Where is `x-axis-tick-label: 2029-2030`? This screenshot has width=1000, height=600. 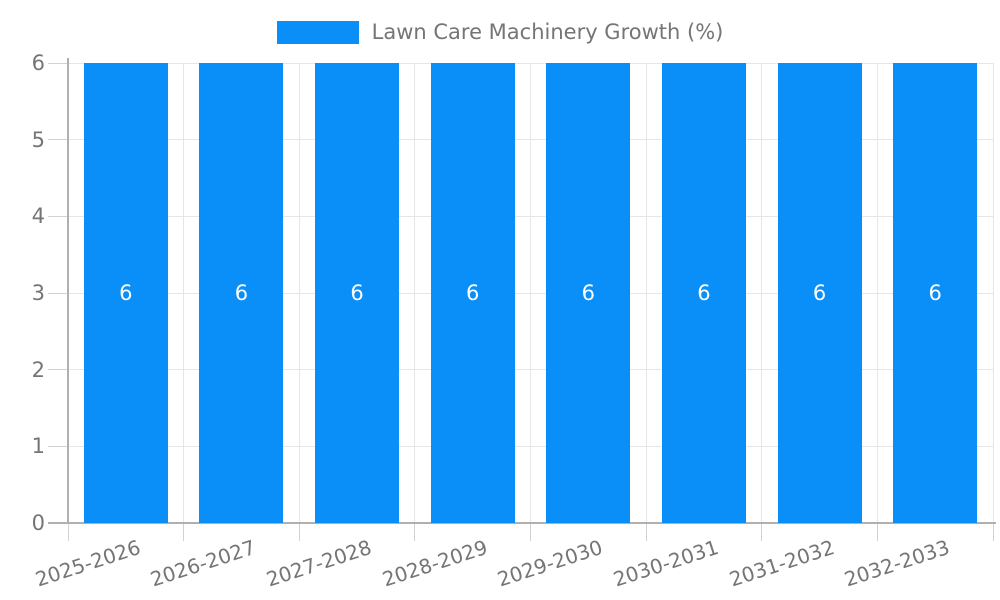 x-axis-tick-label: 2029-2030 is located at coordinates (550, 563).